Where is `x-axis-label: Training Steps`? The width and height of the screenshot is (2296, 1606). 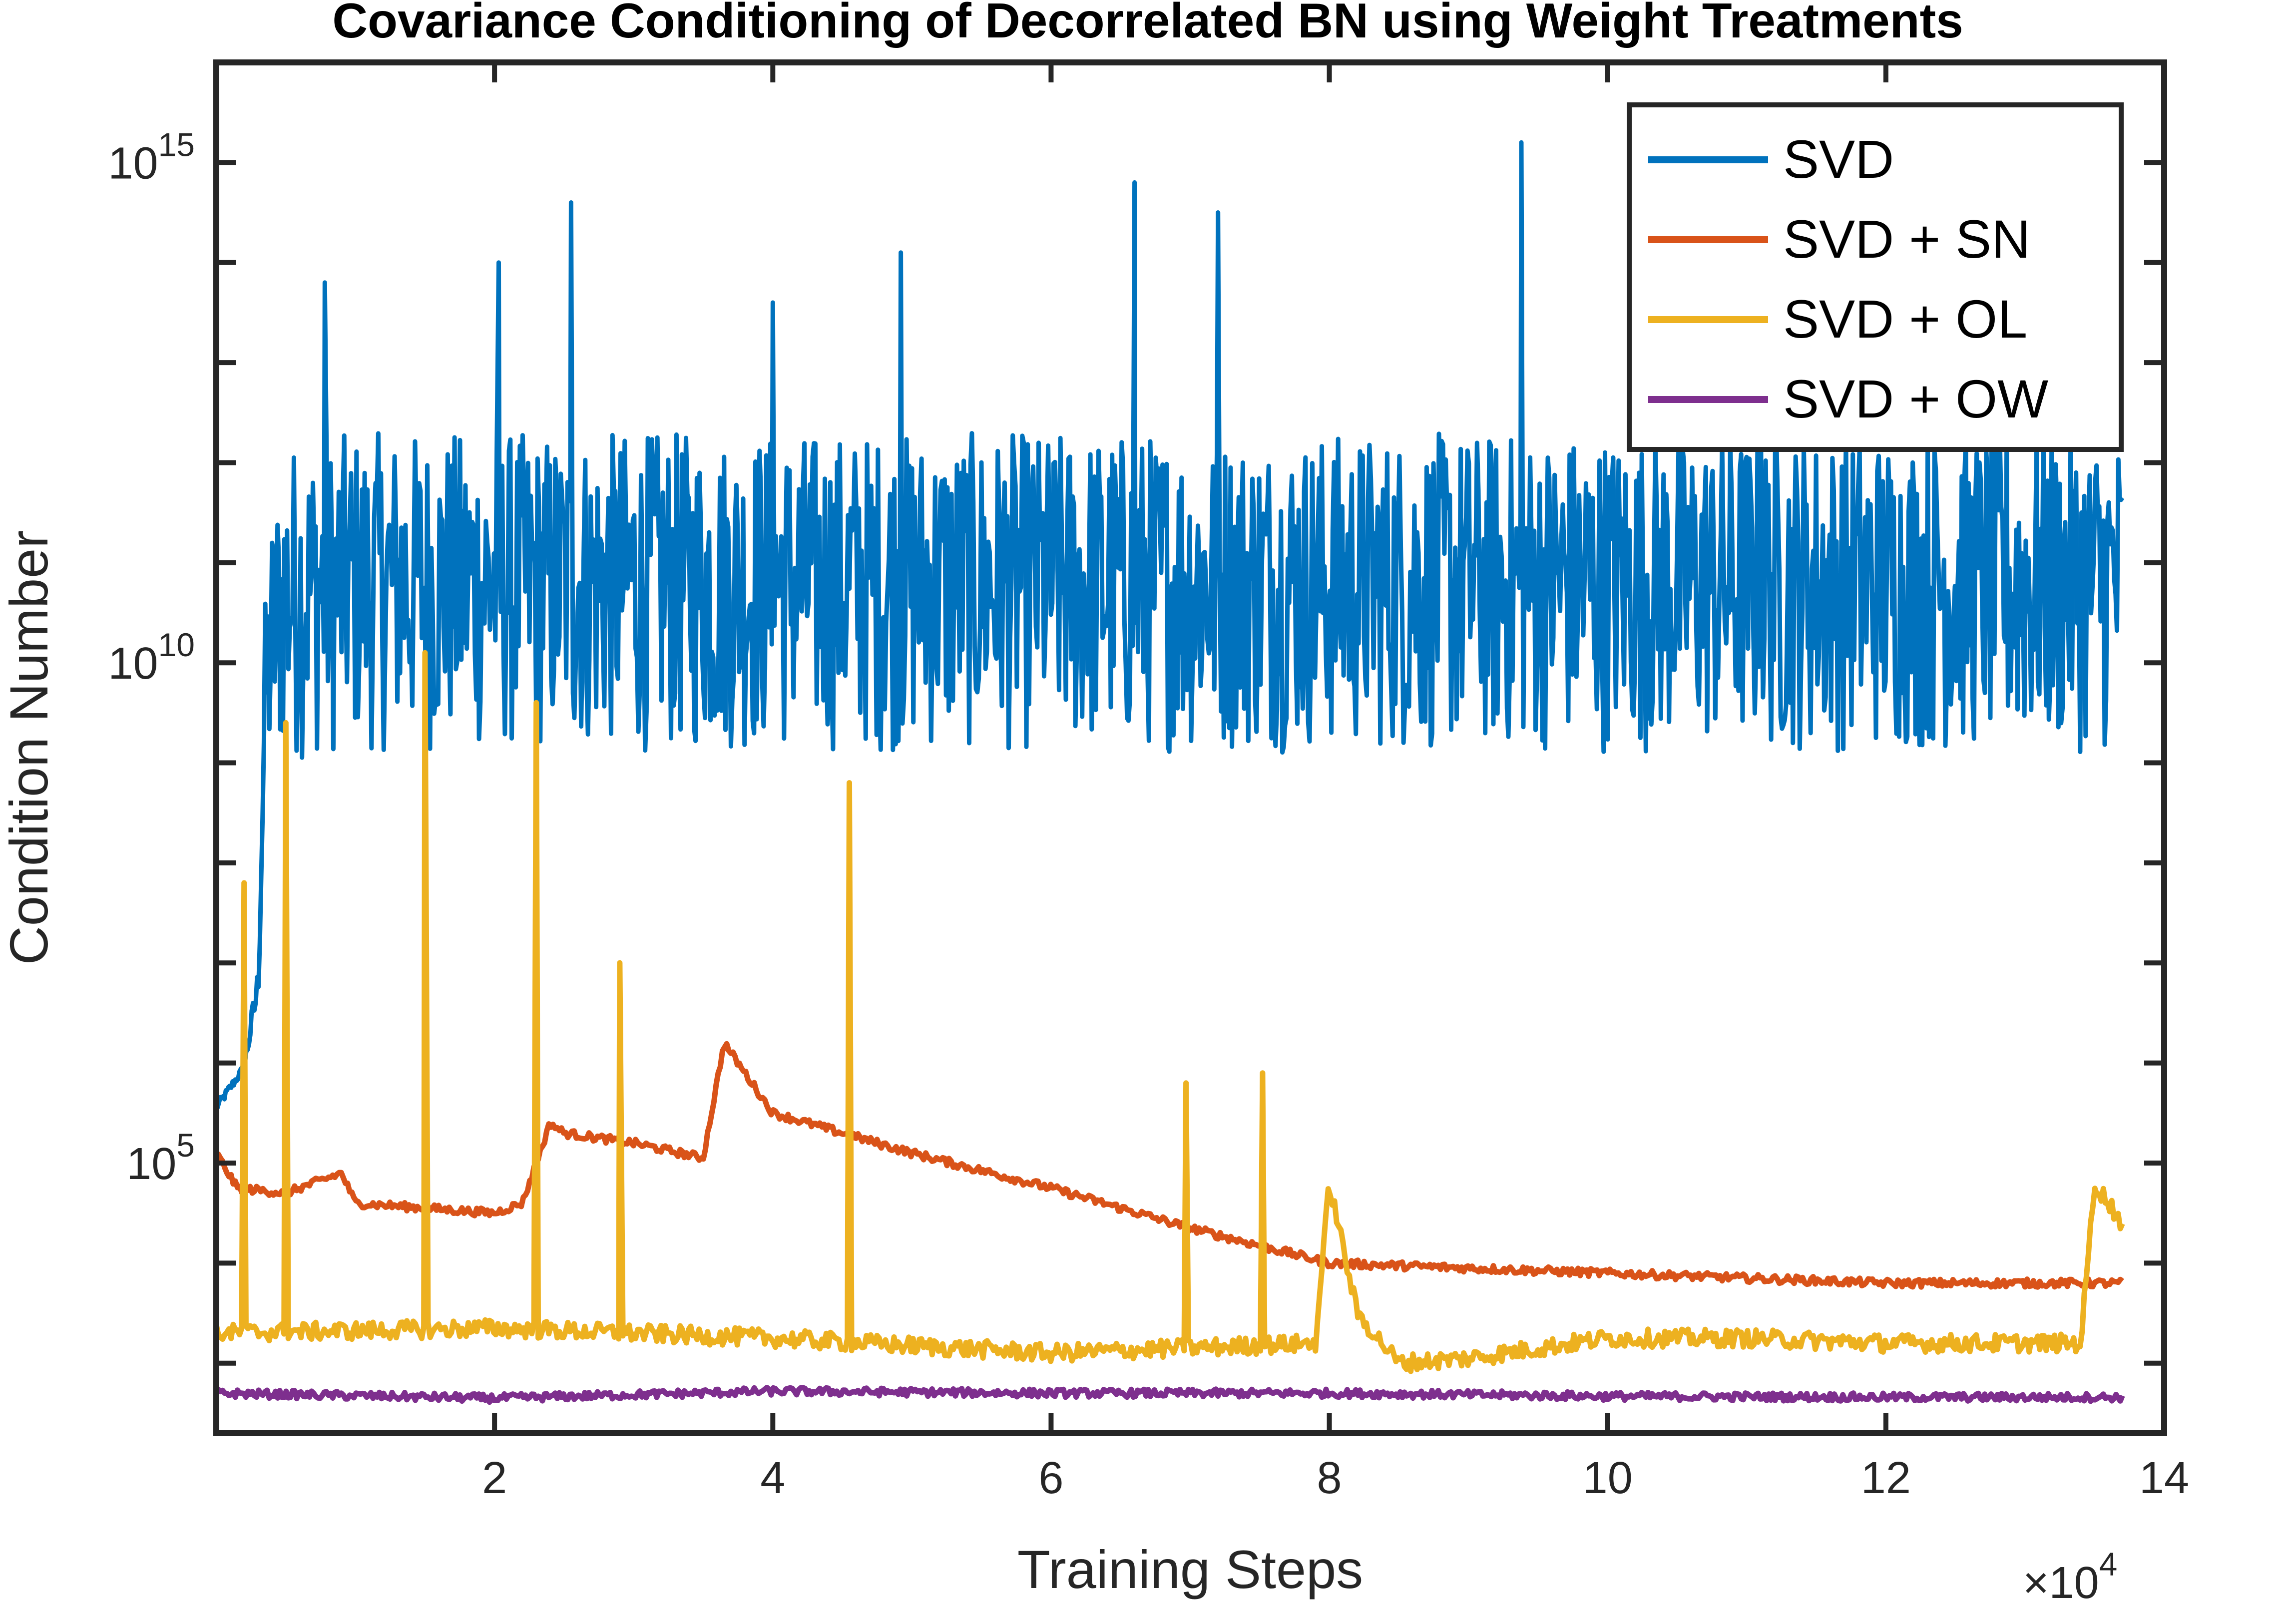
x-axis-label: Training Steps is located at coordinates (1190, 1569).